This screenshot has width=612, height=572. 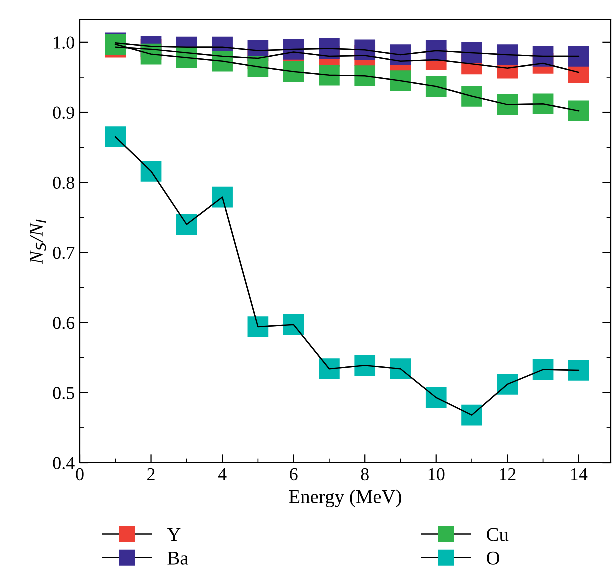 I want to click on y-tick-label: 0.7, so click(x=64, y=253).